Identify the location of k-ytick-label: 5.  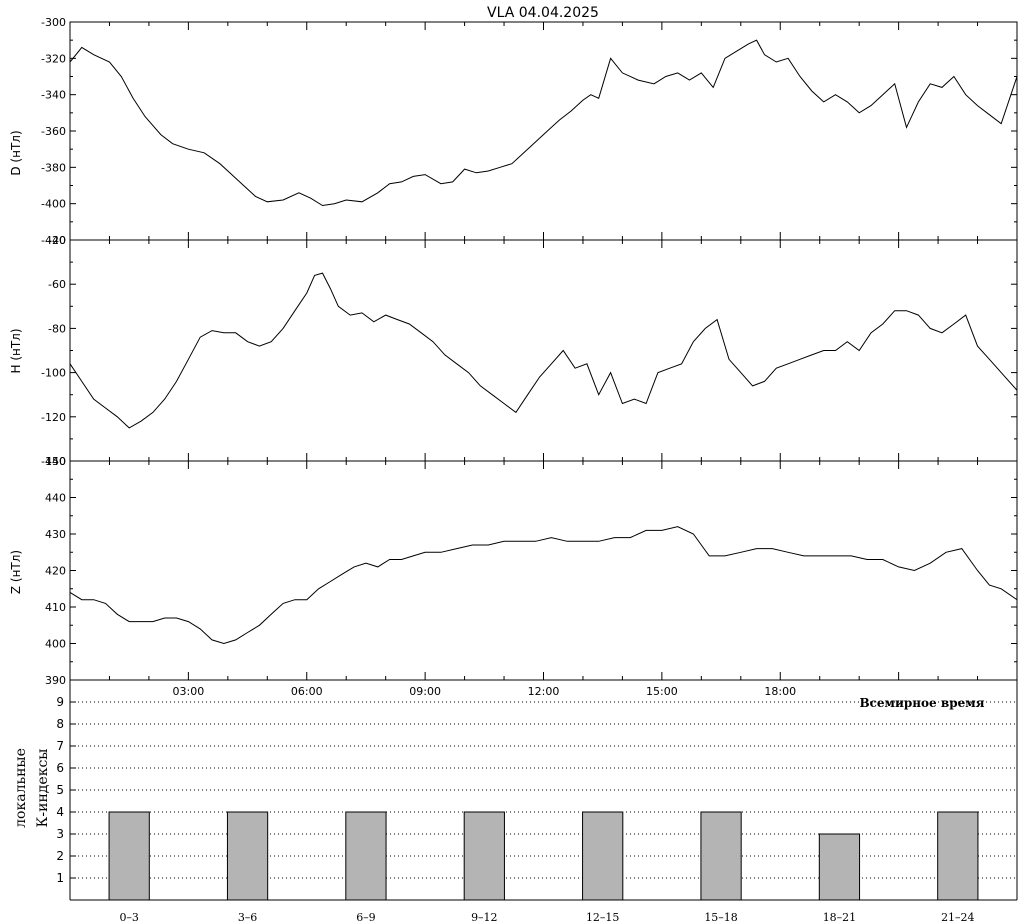
(60, 790).